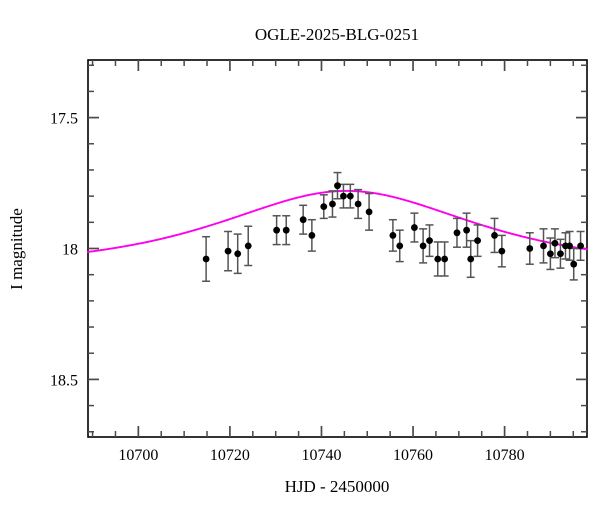  I want to click on x-tick-label: 10760, so click(413, 455).